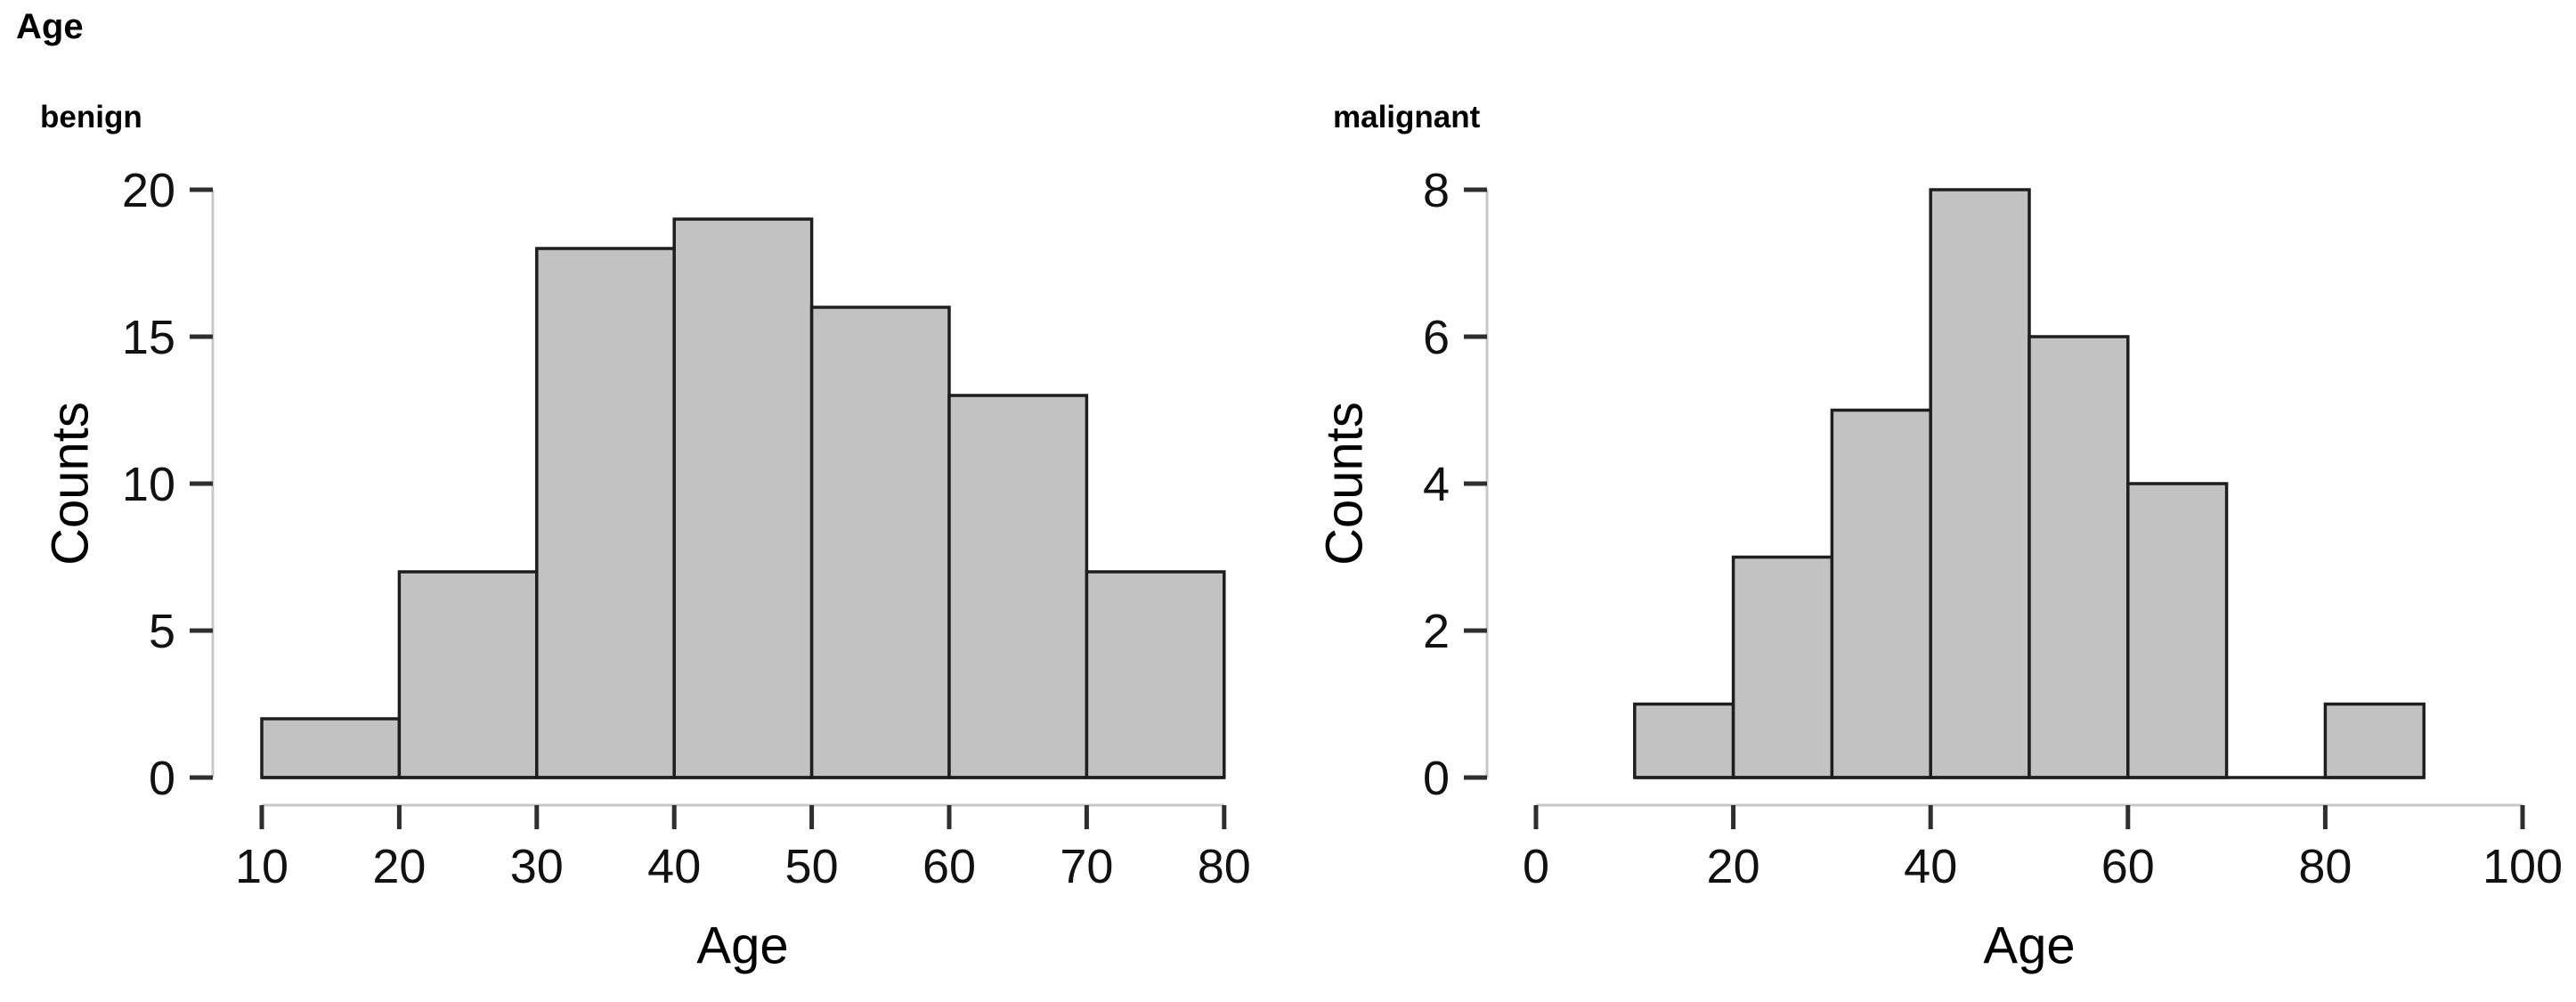 The height and width of the screenshot is (1002, 2576). What do you see at coordinates (2029, 946) in the screenshot?
I see `x-axis-title-malignant: Age` at bounding box center [2029, 946].